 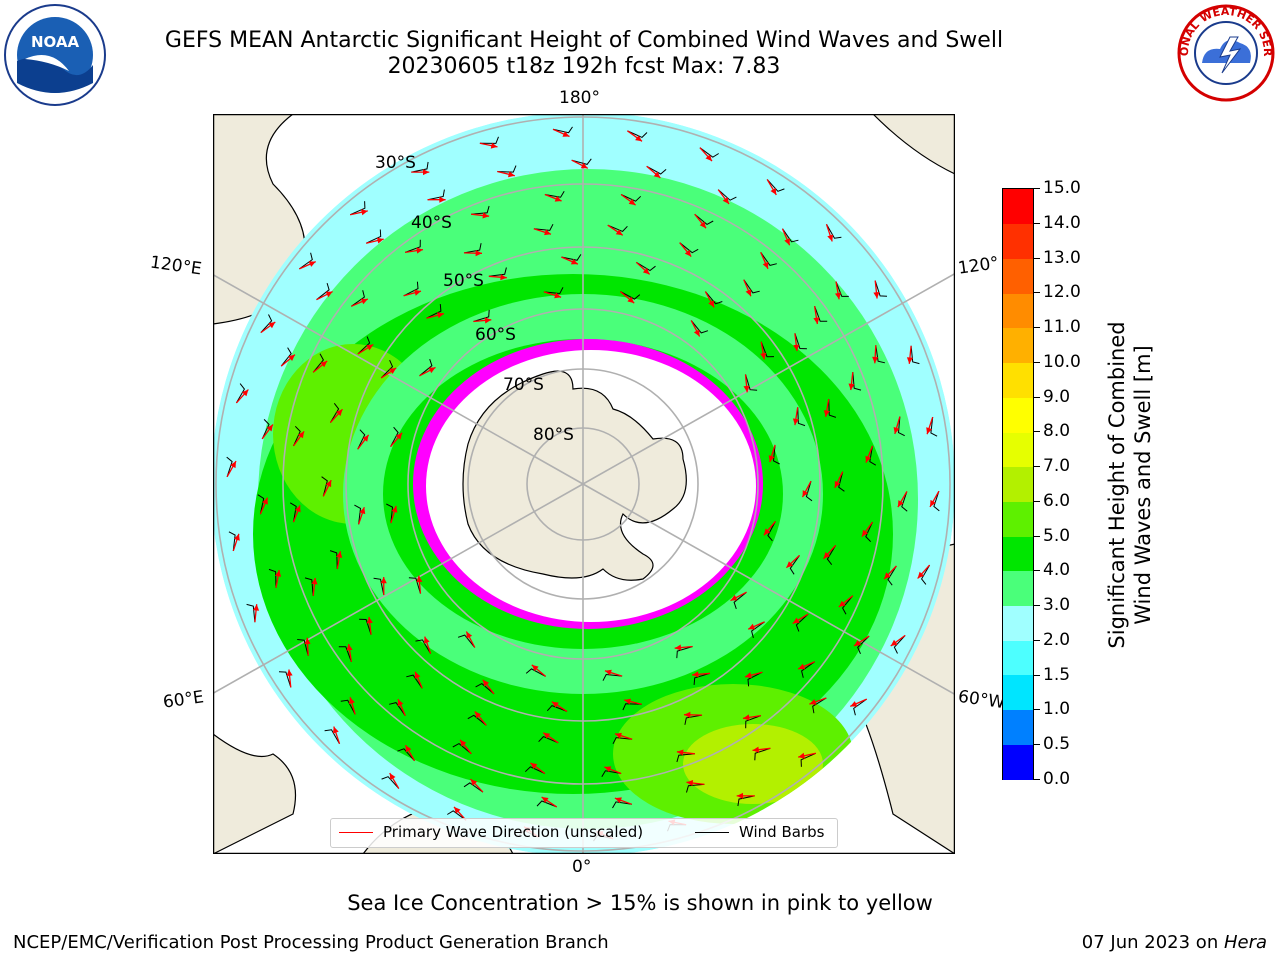 What do you see at coordinates (1062, 361) in the screenshot?
I see `colorbar-tick-label: 10.0` at bounding box center [1062, 361].